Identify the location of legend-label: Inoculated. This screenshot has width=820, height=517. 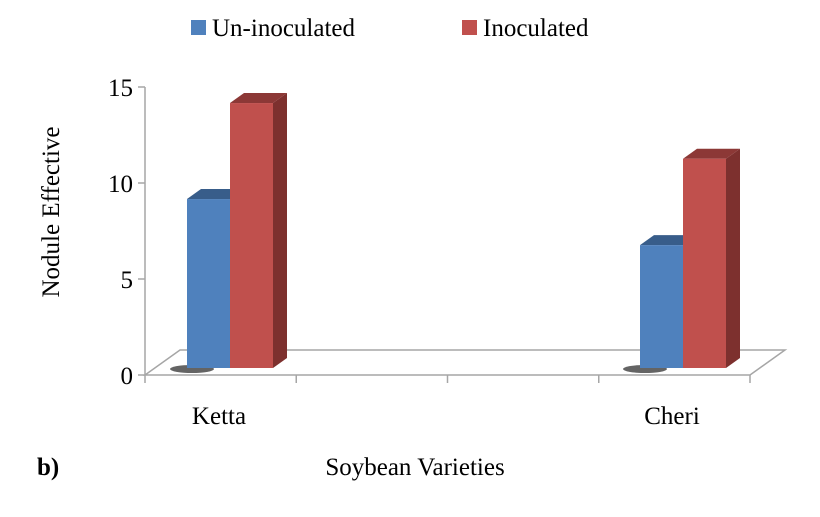
(536, 28).